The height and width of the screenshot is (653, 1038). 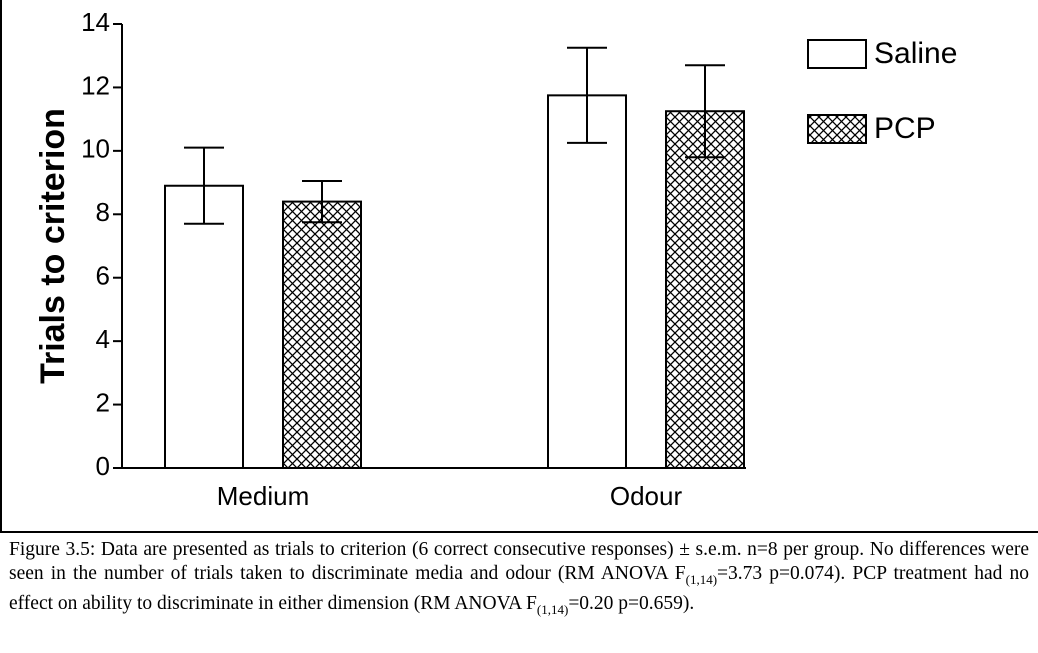 What do you see at coordinates (103, 402) in the screenshot?
I see `y-tick-label: 2` at bounding box center [103, 402].